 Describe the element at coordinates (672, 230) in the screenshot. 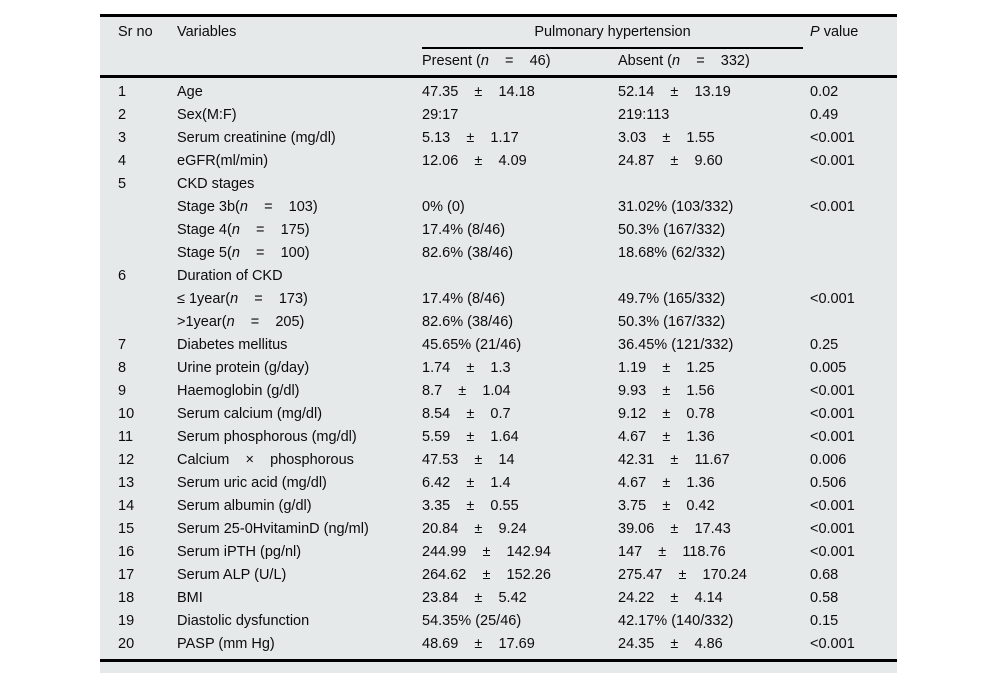

I see `absent-value-cell: 50.3% (167/332)` at that location.